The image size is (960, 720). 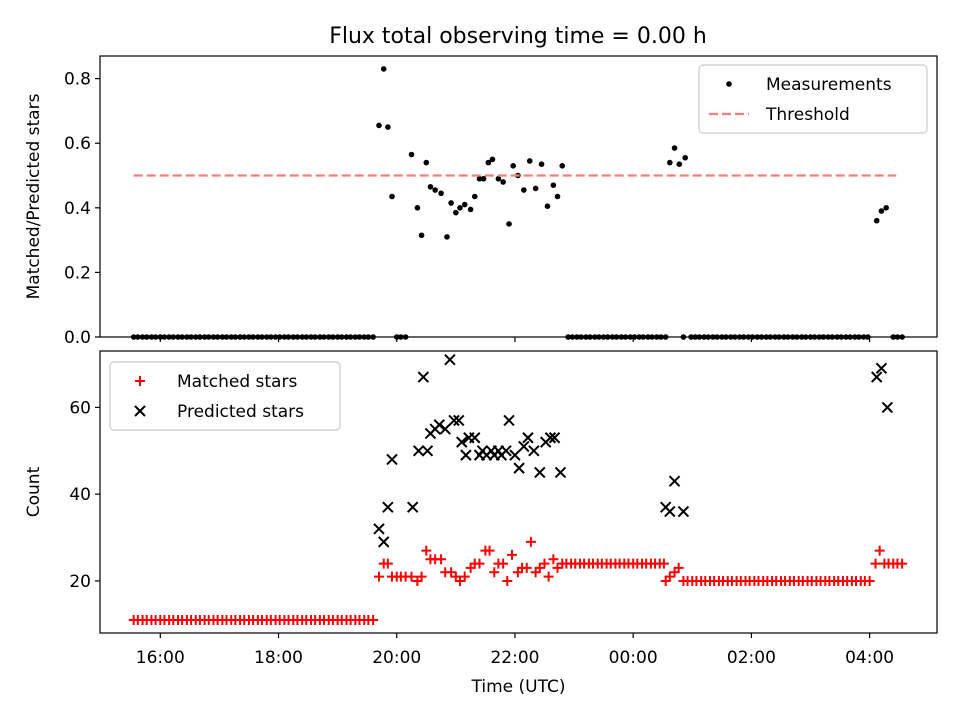 What do you see at coordinates (77, 338) in the screenshot?
I see `y-tick-label: 0.0` at bounding box center [77, 338].